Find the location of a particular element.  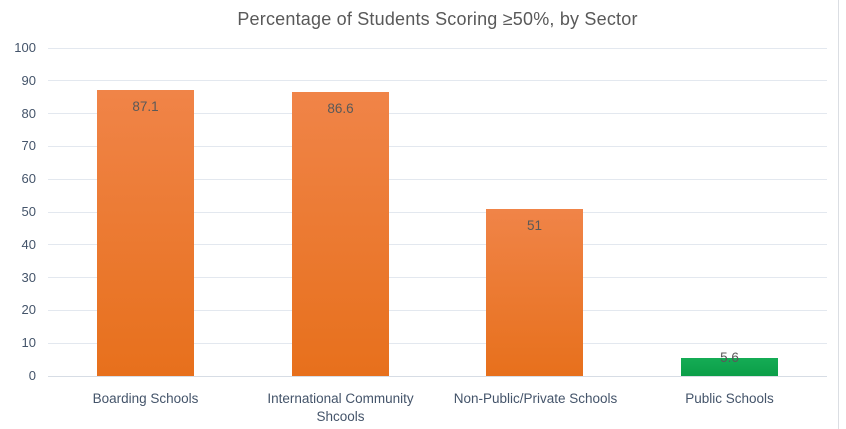

bar-international-community-shcools: 86.6 is located at coordinates (340, 233).